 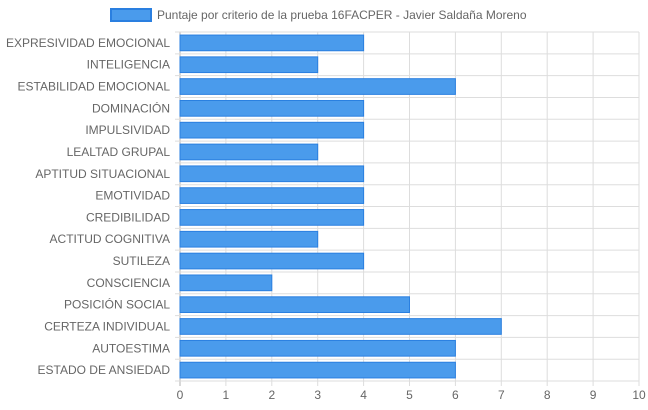 I want to click on category-label: CONSCIENCIA, so click(x=128, y=283).